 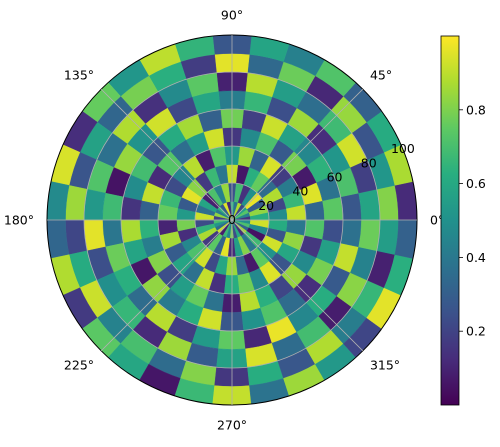 What do you see at coordinates (476, 183) in the screenshot?
I see `colorbar-tick-label: 0.6` at bounding box center [476, 183].